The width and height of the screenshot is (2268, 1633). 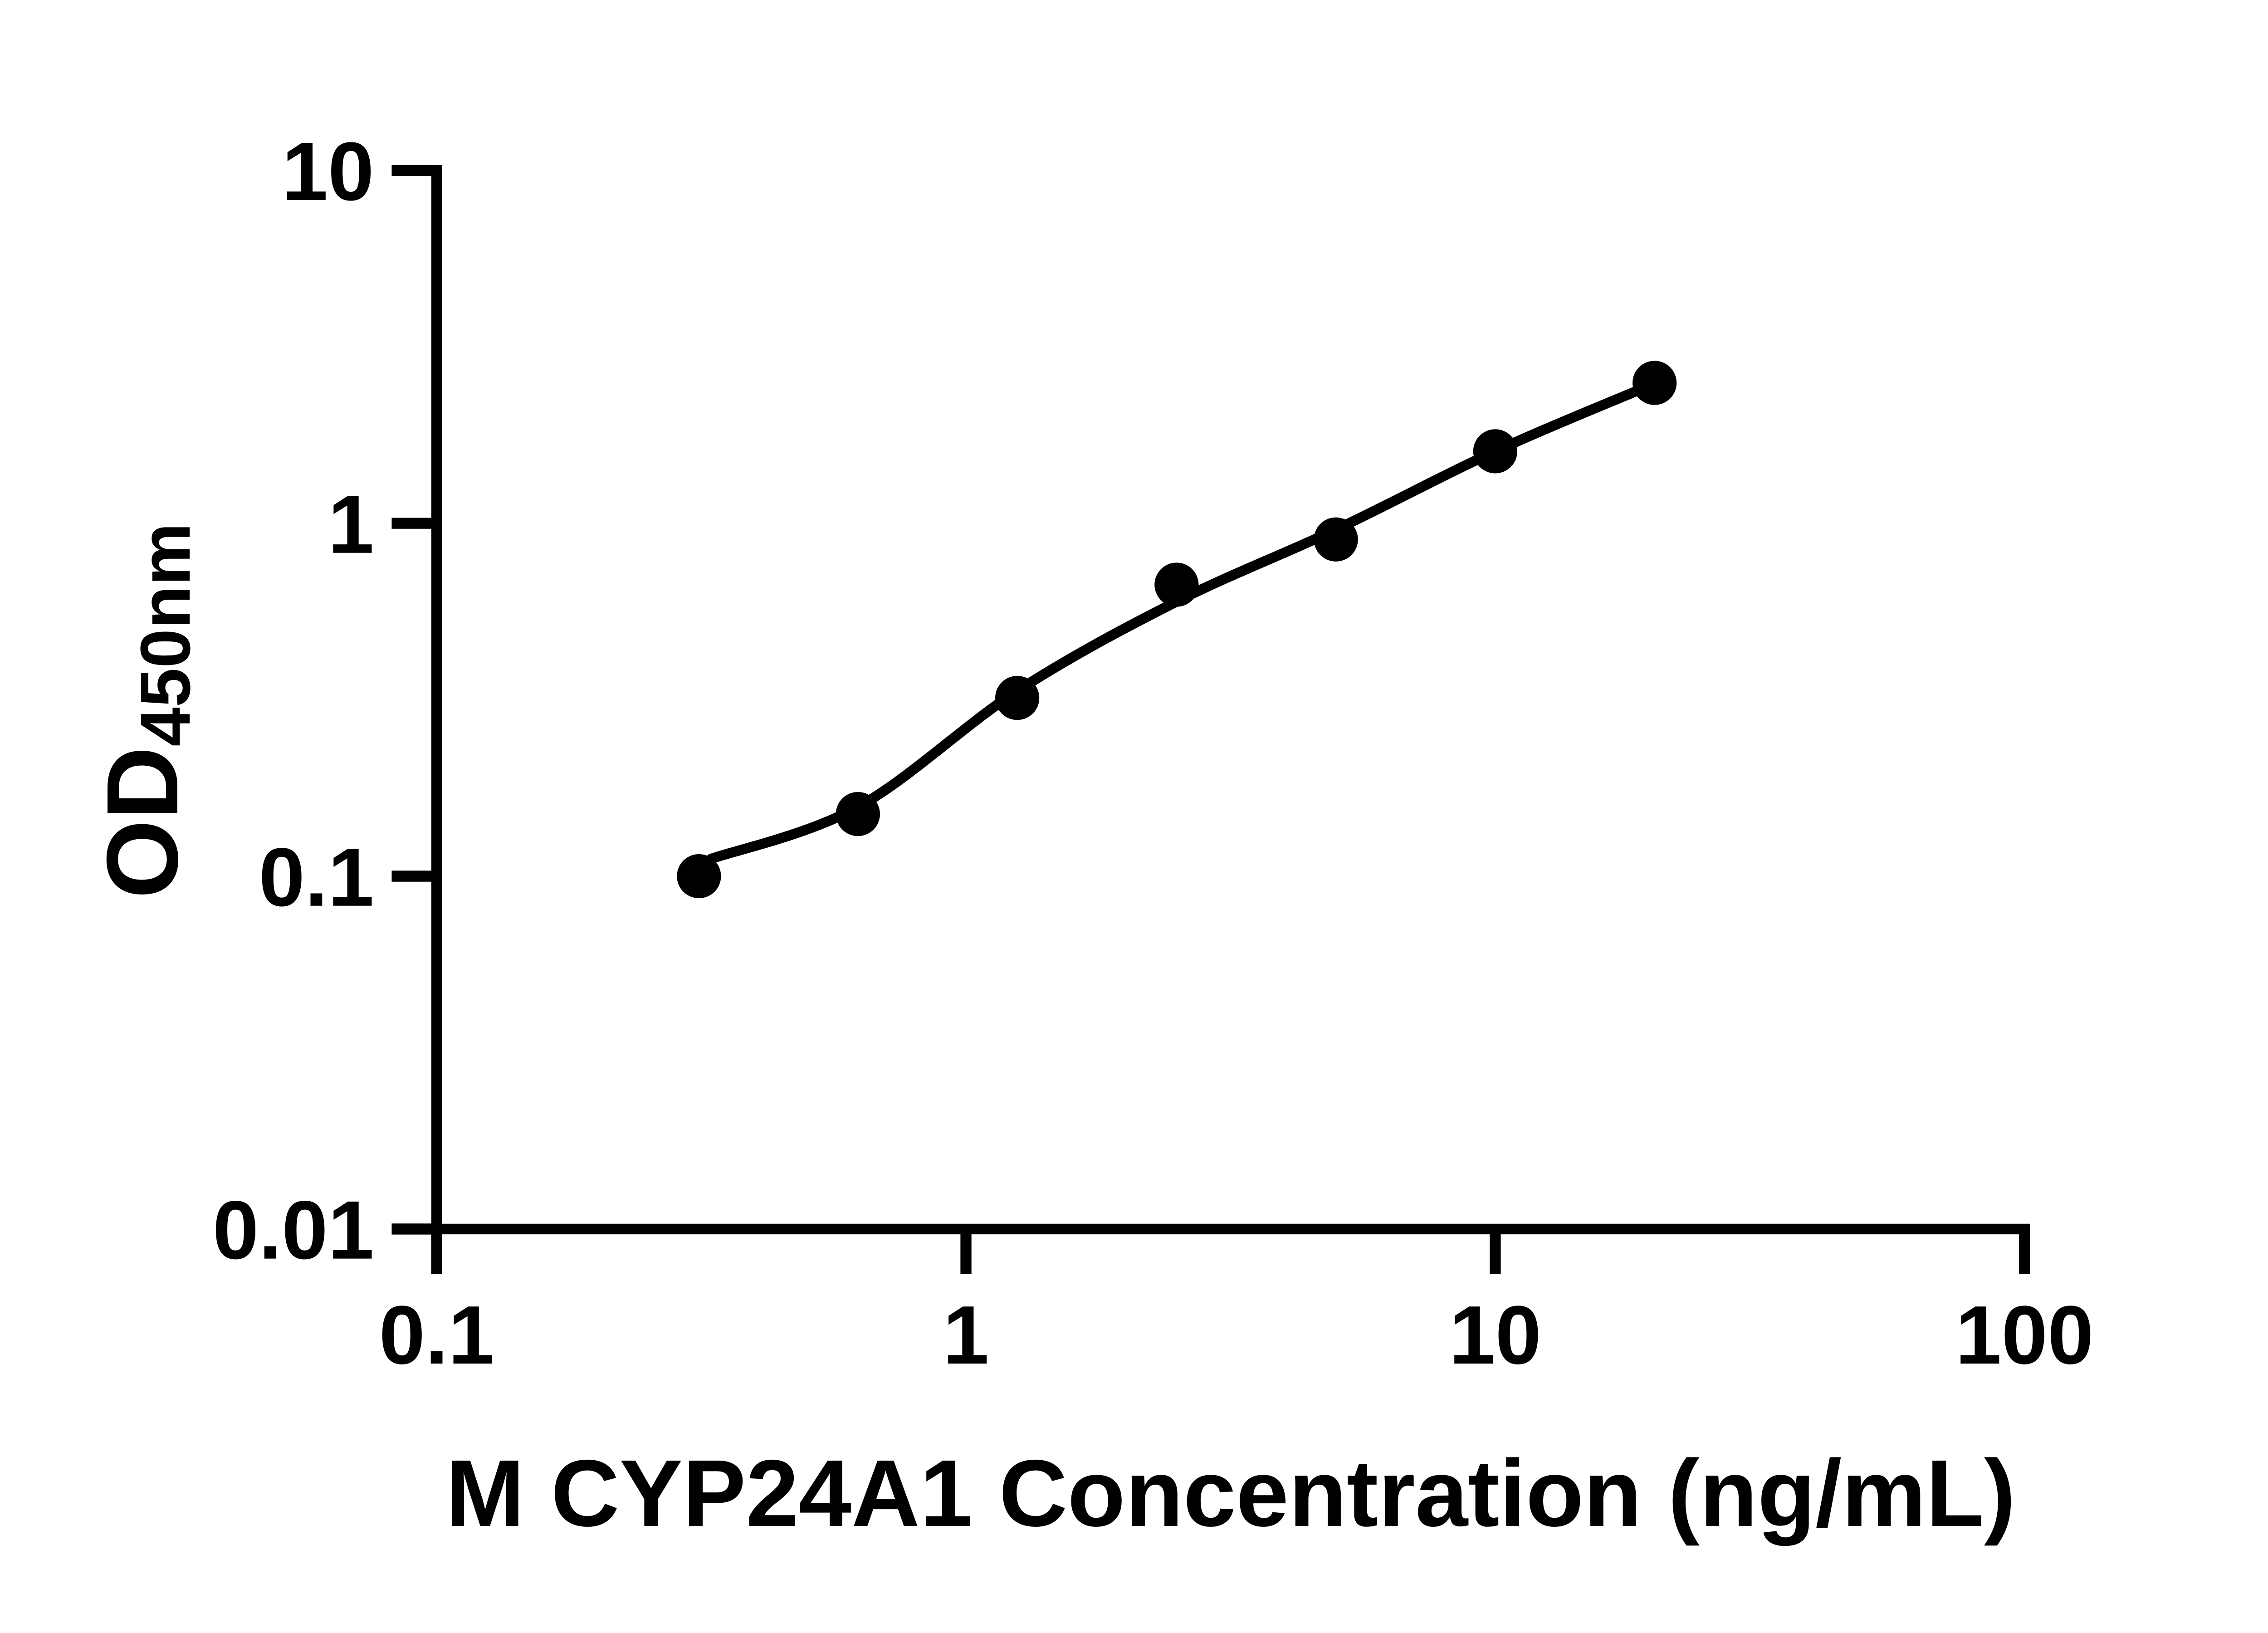 What do you see at coordinates (143, 822) in the screenshot?
I see `y-axis-title-main: OD` at bounding box center [143, 822].